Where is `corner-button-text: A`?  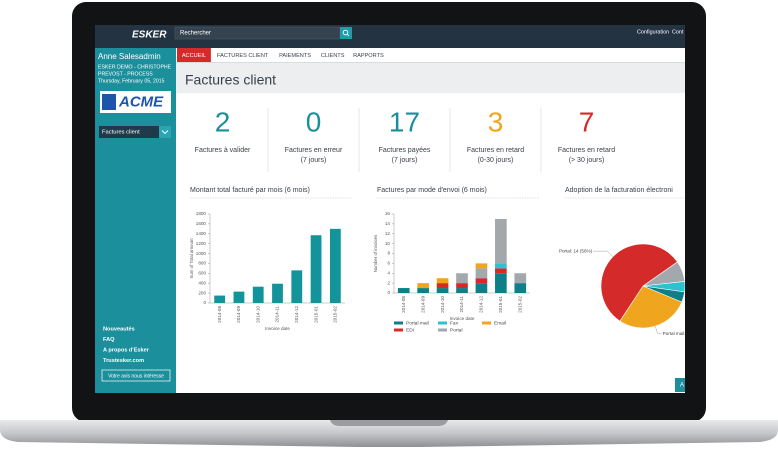
corner-button-text: A is located at coordinates (682, 386).